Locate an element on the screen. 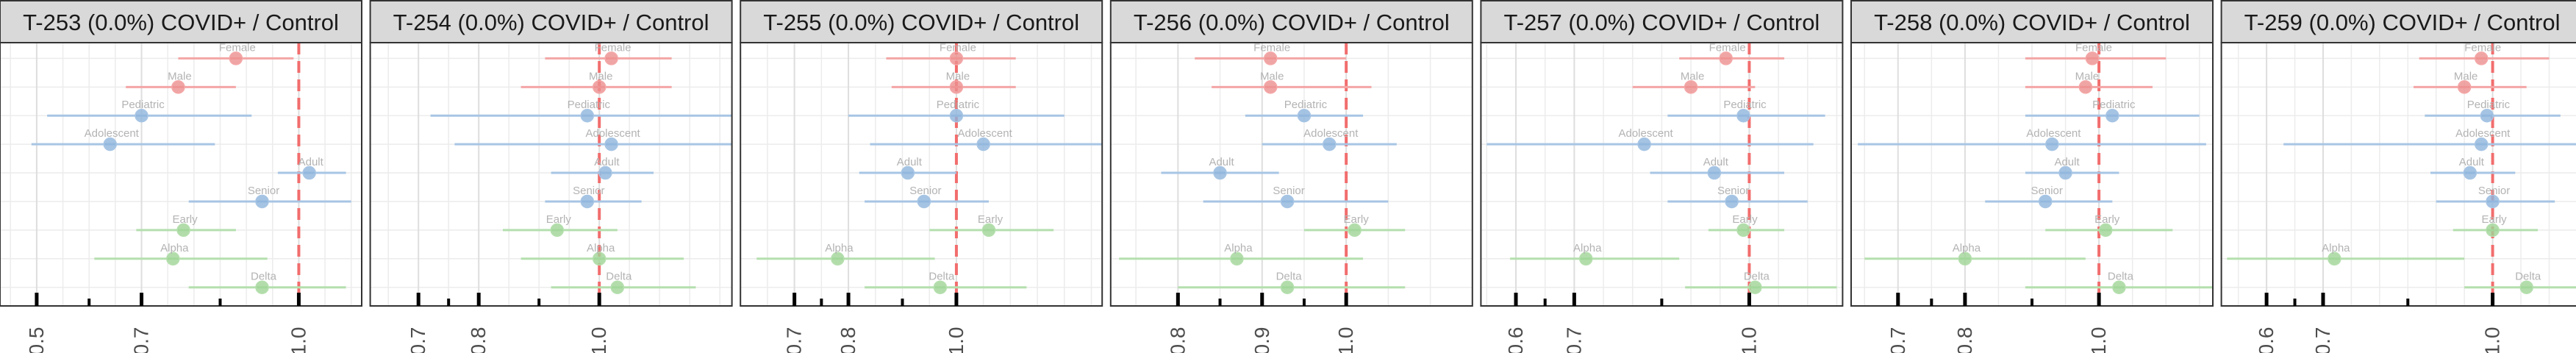  panel-title: T-255 (0.0%) COVID+ / Control is located at coordinates (921, 23).